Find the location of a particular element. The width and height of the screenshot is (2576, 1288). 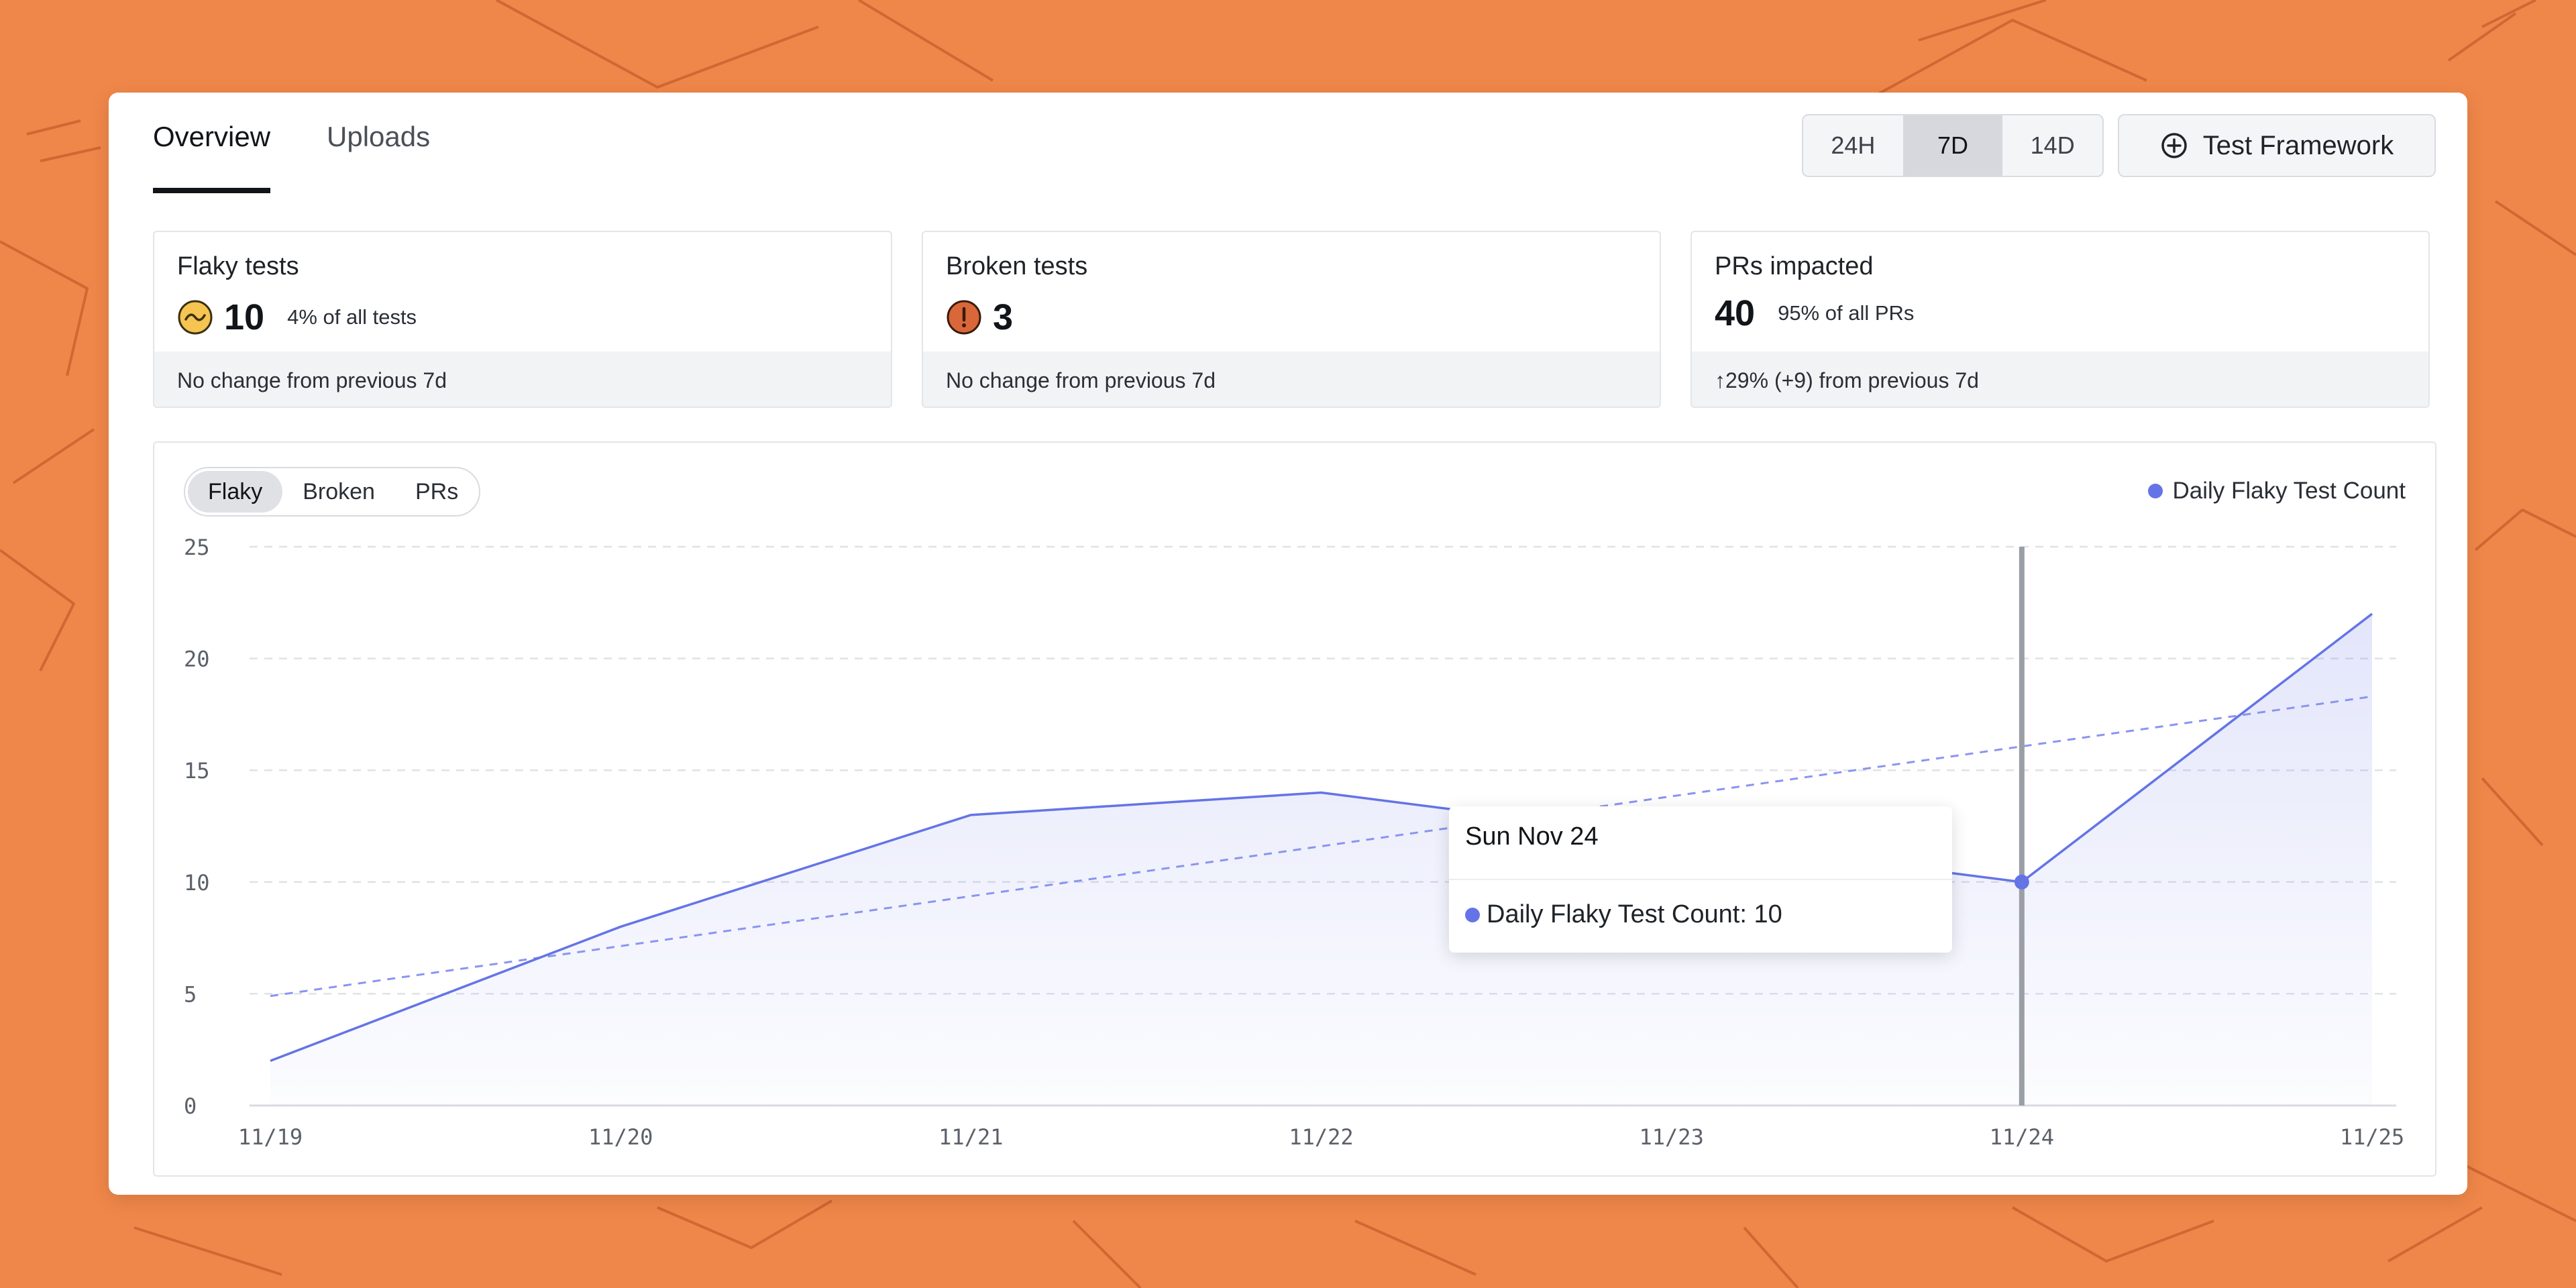

tab-overview: Overview is located at coordinates (212, 157).